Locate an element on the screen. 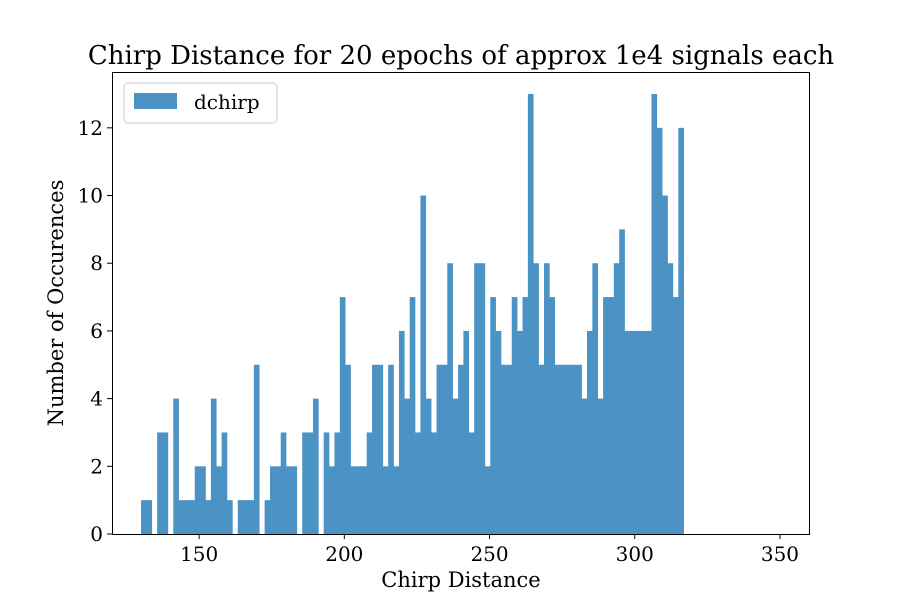 The width and height of the screenshot is (900, 600). x-tick-label: 150 is located at coordinates (199, 554).